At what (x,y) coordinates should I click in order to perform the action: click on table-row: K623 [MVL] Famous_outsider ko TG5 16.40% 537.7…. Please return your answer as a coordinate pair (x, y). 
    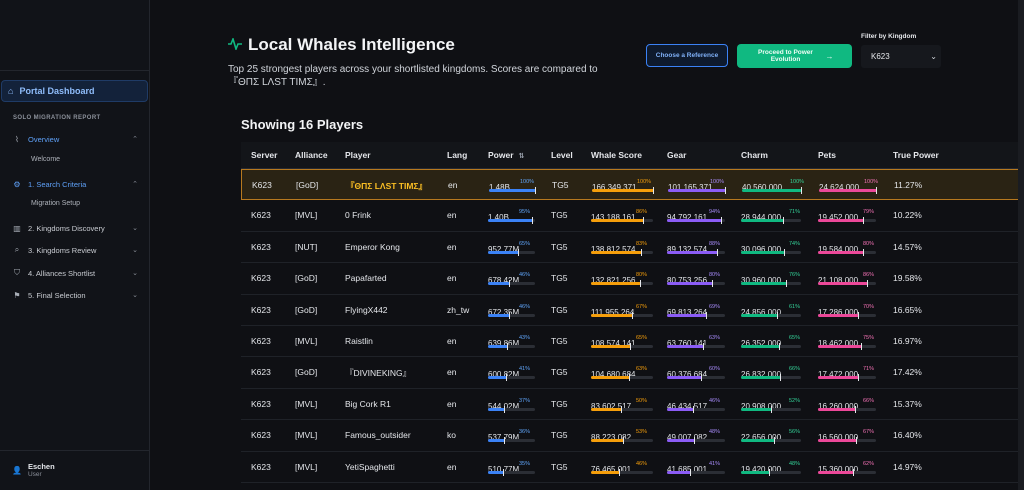
    Looking at the image, I should click on (632, 436).